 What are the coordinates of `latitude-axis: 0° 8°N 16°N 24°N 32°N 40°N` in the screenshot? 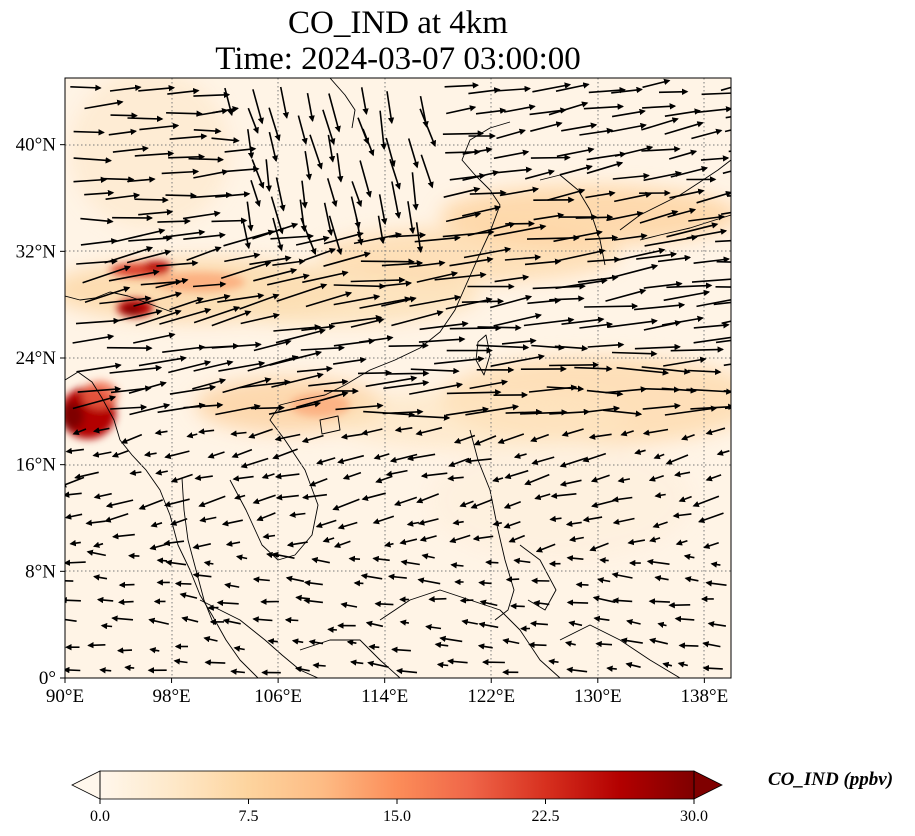 It's located at (40, 412).